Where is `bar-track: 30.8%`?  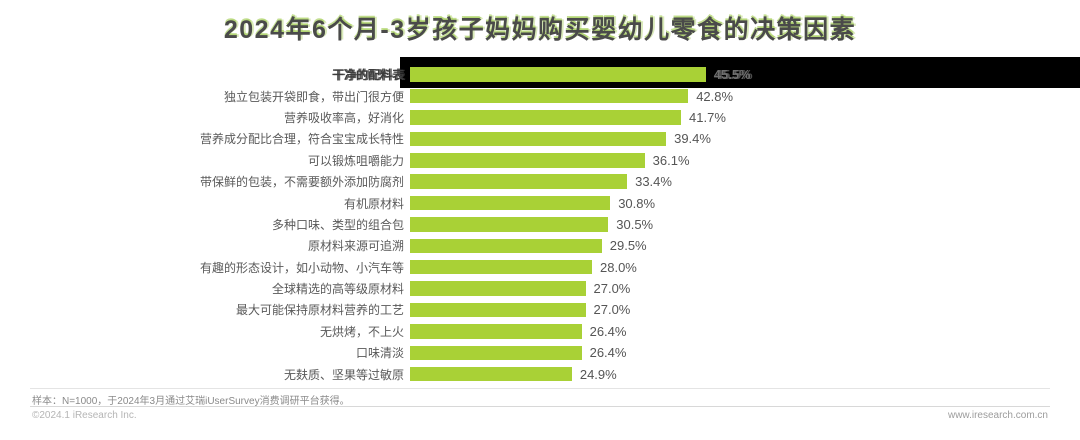 bar-track: 30.8% is located at coordinates (745, 202).